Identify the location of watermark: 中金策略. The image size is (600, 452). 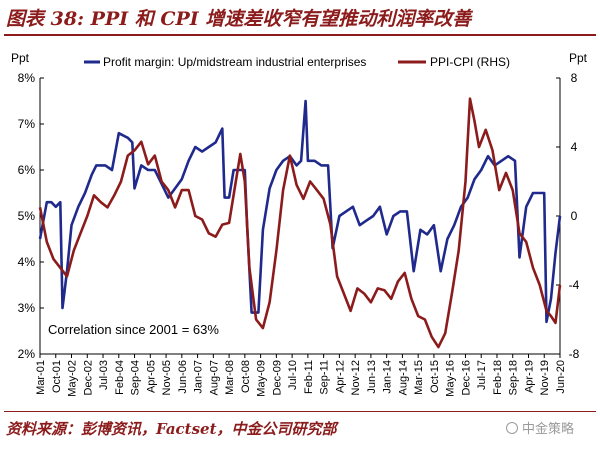
(540, 427).